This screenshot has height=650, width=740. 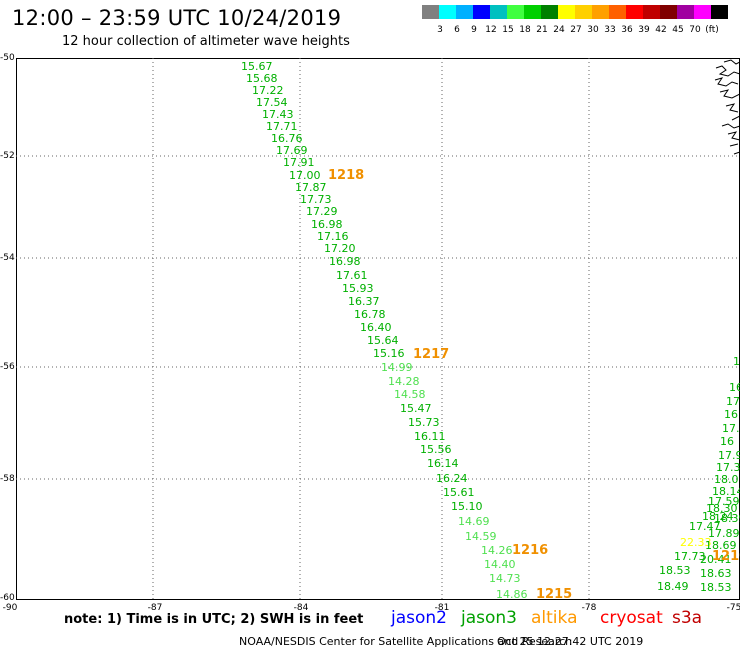 What do you see at coordinates (459, 492) in the screenshot?
I see `wave-height-value: 15.61` at bounding box center [459, 492].